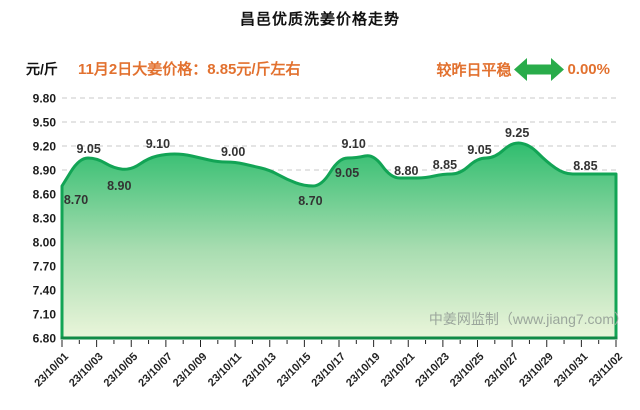 Image resolution: width=640 pixels, height=410 pixels. I want to click on x-tick-label: 23/10/11, so click(225, 370).